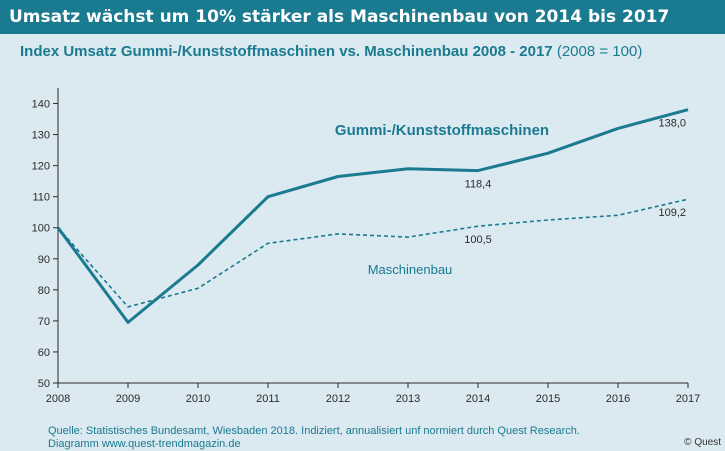 The image size is (725, 451). I want to click on y-tick-label: 80, so click(44, 291).